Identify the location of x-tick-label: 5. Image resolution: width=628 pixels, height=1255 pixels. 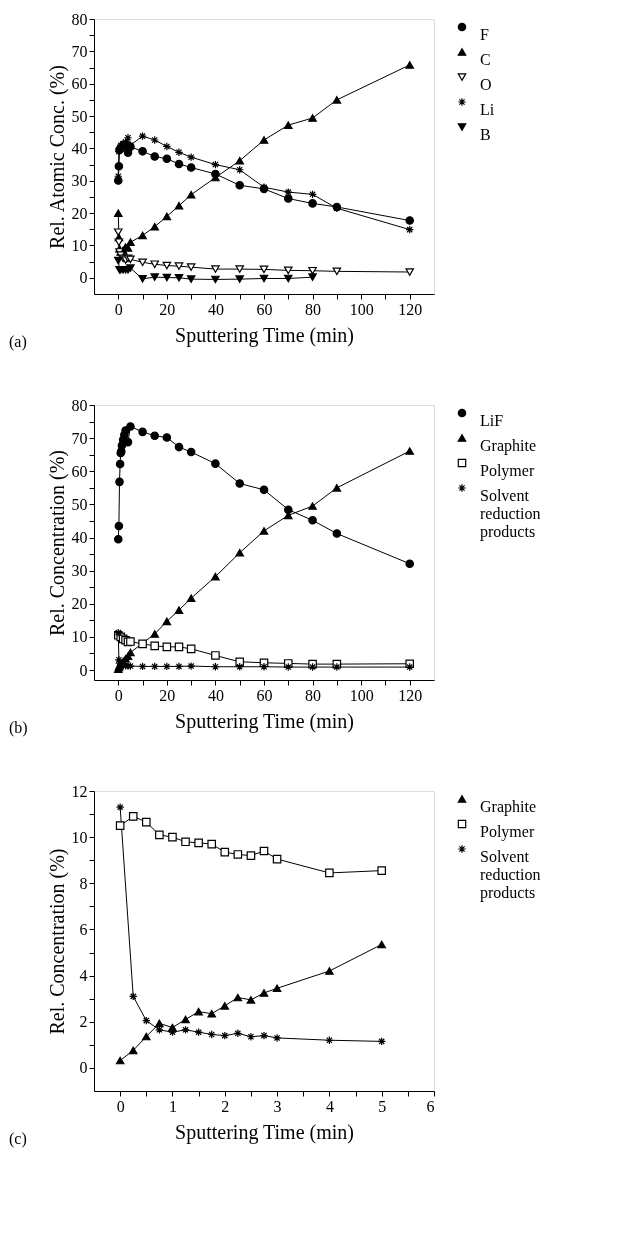
(382, 1106).